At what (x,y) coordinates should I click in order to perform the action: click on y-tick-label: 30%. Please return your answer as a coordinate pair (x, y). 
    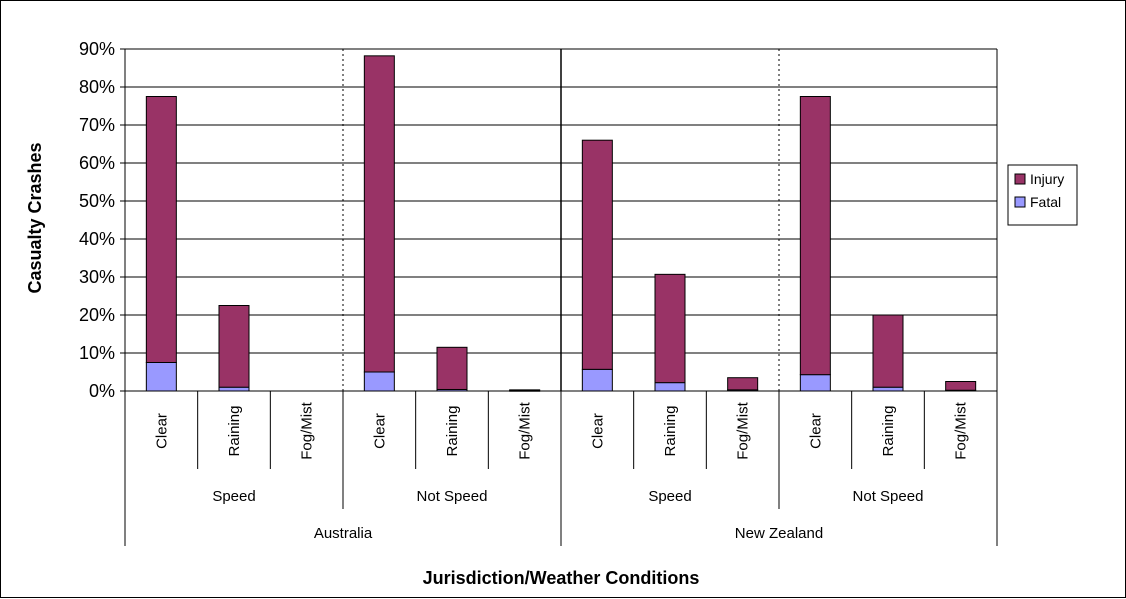
    Looking at the image, I should click on (97, 277).